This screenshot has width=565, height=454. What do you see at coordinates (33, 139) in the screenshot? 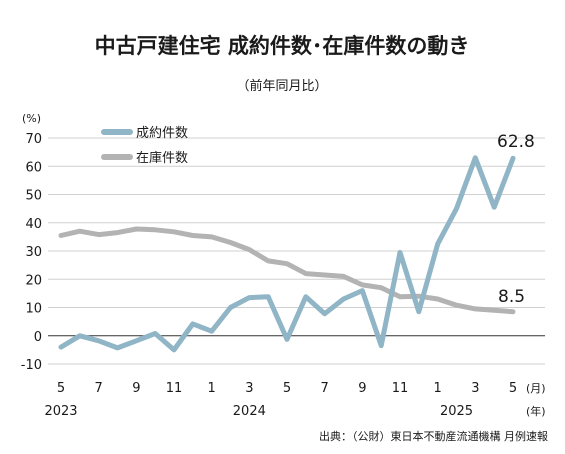
I see `y-tick-label: 70` at bounding box center [33, 139].